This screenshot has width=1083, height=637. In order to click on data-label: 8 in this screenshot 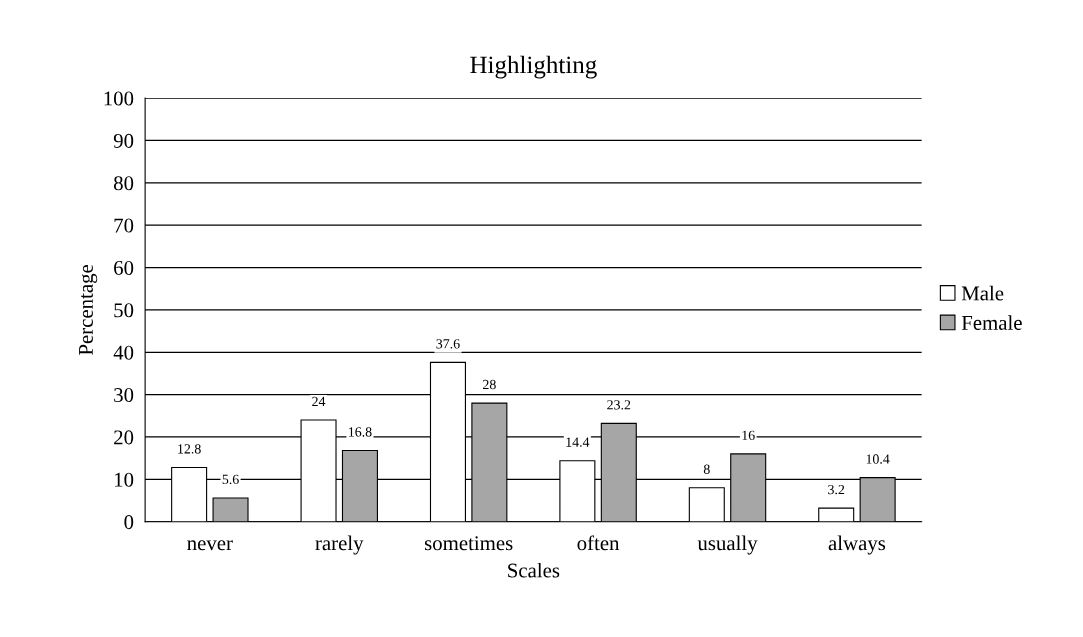, I will do `click(706, 469)`.